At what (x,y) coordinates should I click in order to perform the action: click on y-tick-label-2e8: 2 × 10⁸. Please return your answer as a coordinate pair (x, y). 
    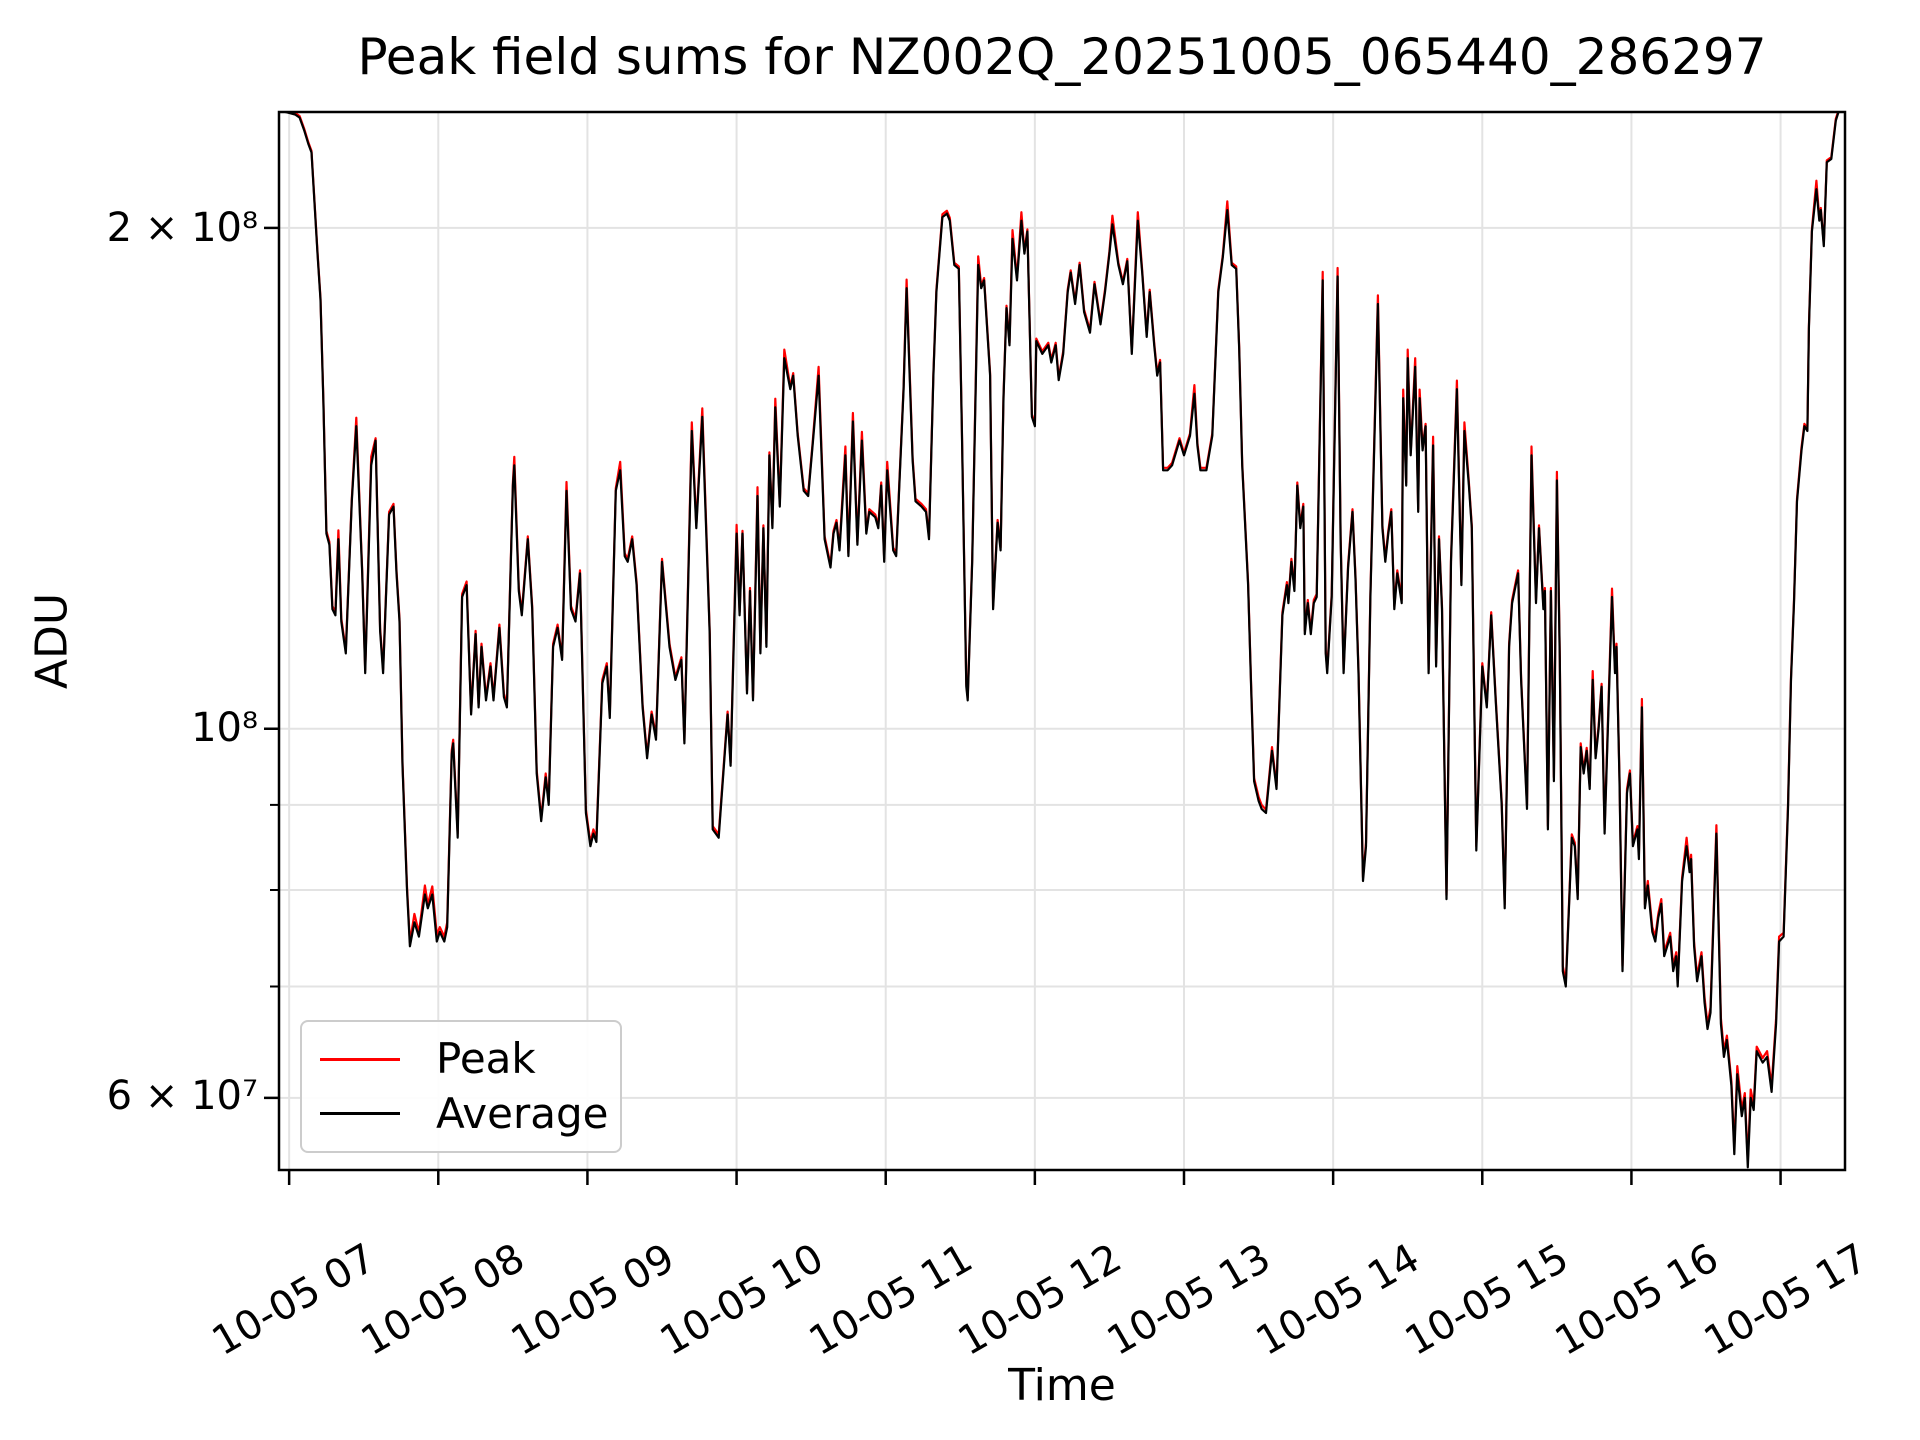
    Looking at the image, I should click on (182, 228).